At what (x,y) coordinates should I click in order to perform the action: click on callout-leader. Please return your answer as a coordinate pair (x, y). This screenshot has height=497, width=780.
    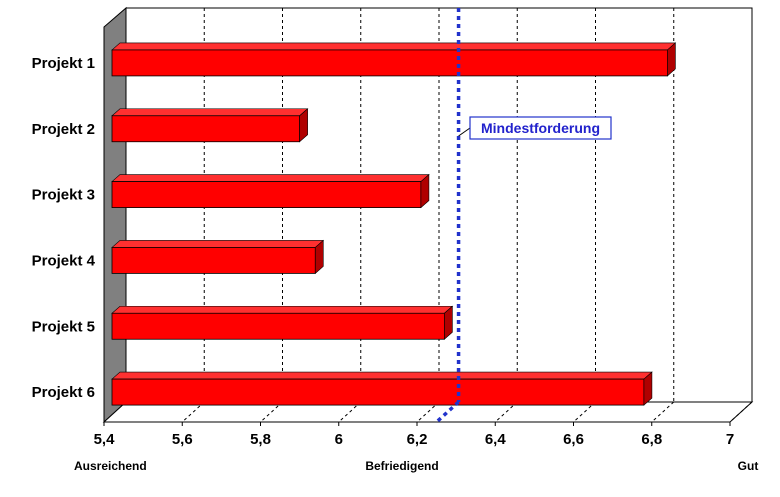
    Looking at the image, I should click on (464, 132).